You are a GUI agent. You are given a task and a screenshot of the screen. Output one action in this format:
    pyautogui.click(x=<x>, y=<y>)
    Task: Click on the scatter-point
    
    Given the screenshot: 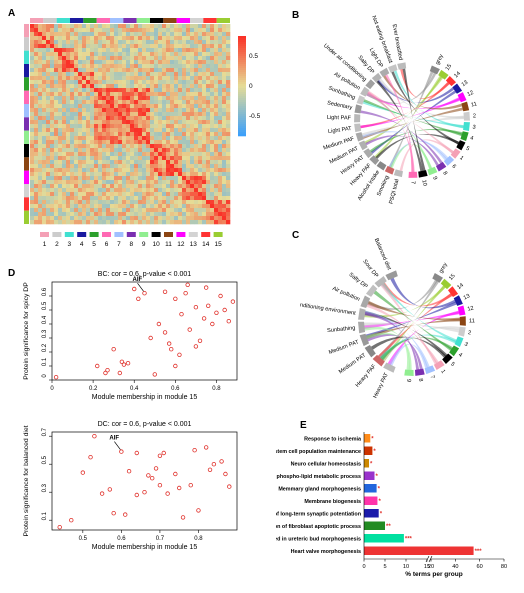 What is the action you would take?
    pyautogui.click(x=136, y=495)
    